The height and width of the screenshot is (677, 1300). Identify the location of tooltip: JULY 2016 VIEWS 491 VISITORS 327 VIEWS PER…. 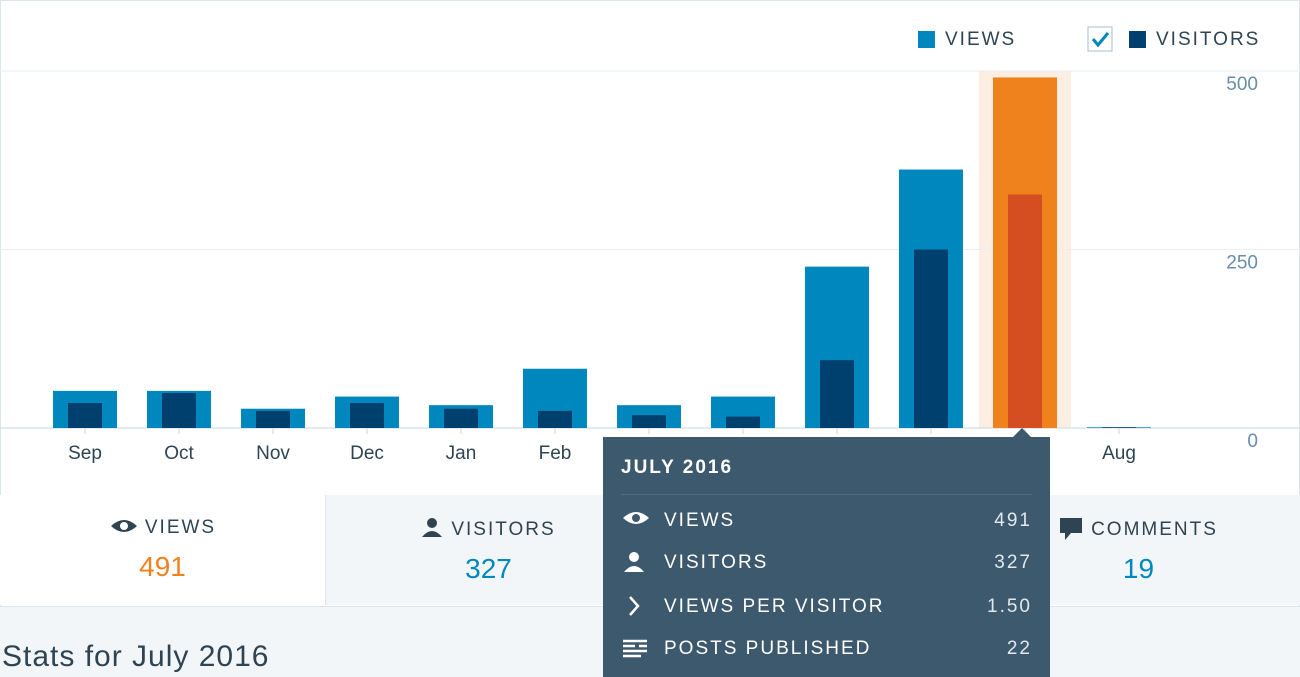
(826, 557).